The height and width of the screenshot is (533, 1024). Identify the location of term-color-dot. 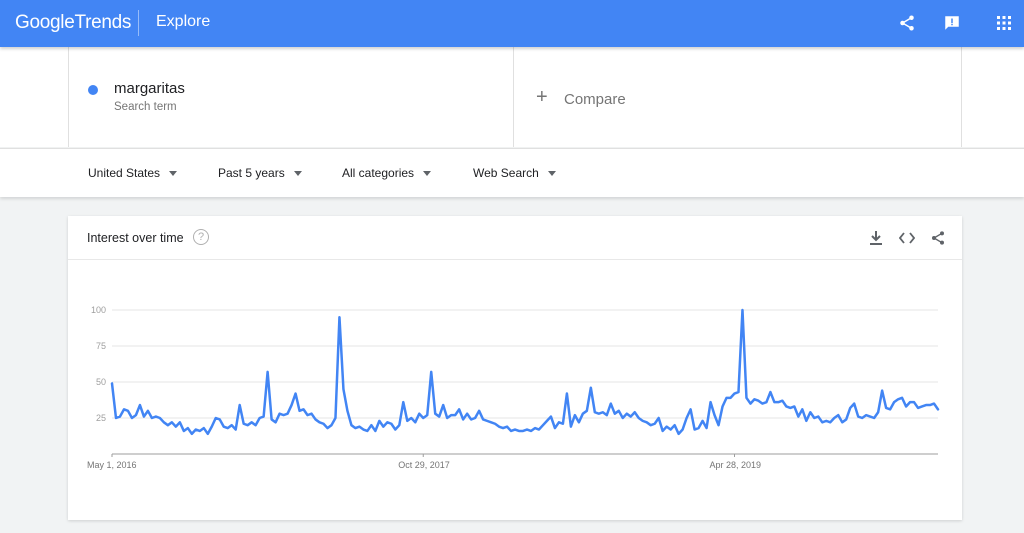
(93, 90).